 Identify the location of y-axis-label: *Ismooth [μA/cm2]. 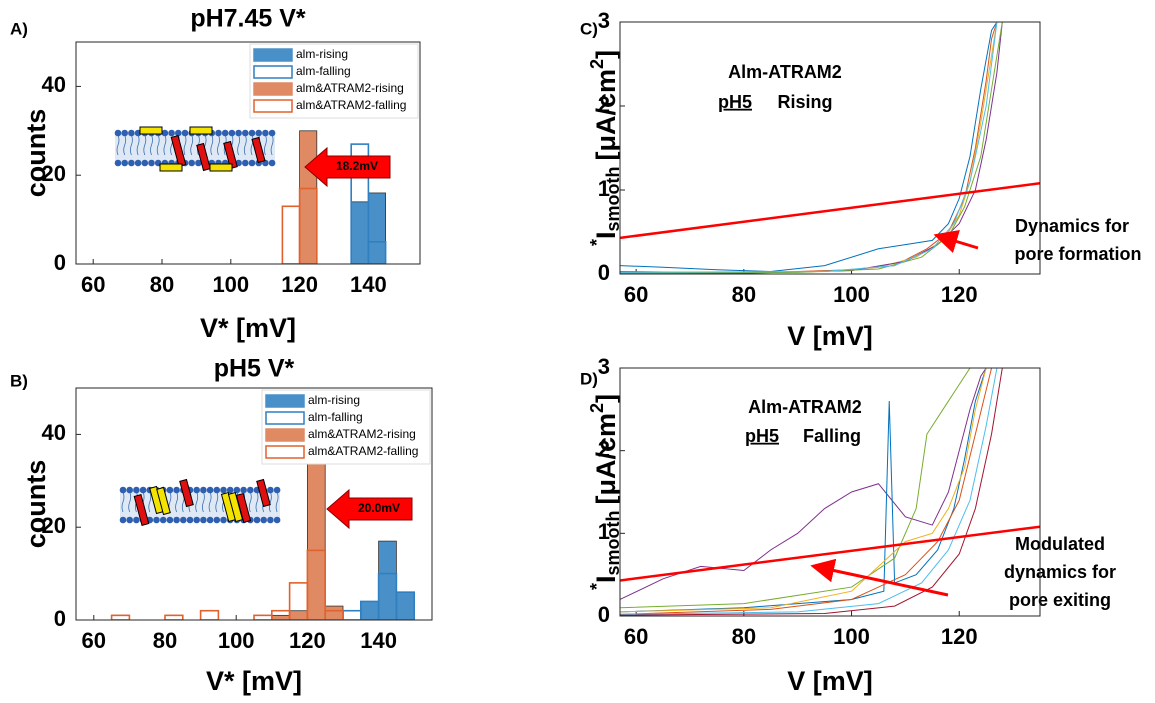
(605, 492).